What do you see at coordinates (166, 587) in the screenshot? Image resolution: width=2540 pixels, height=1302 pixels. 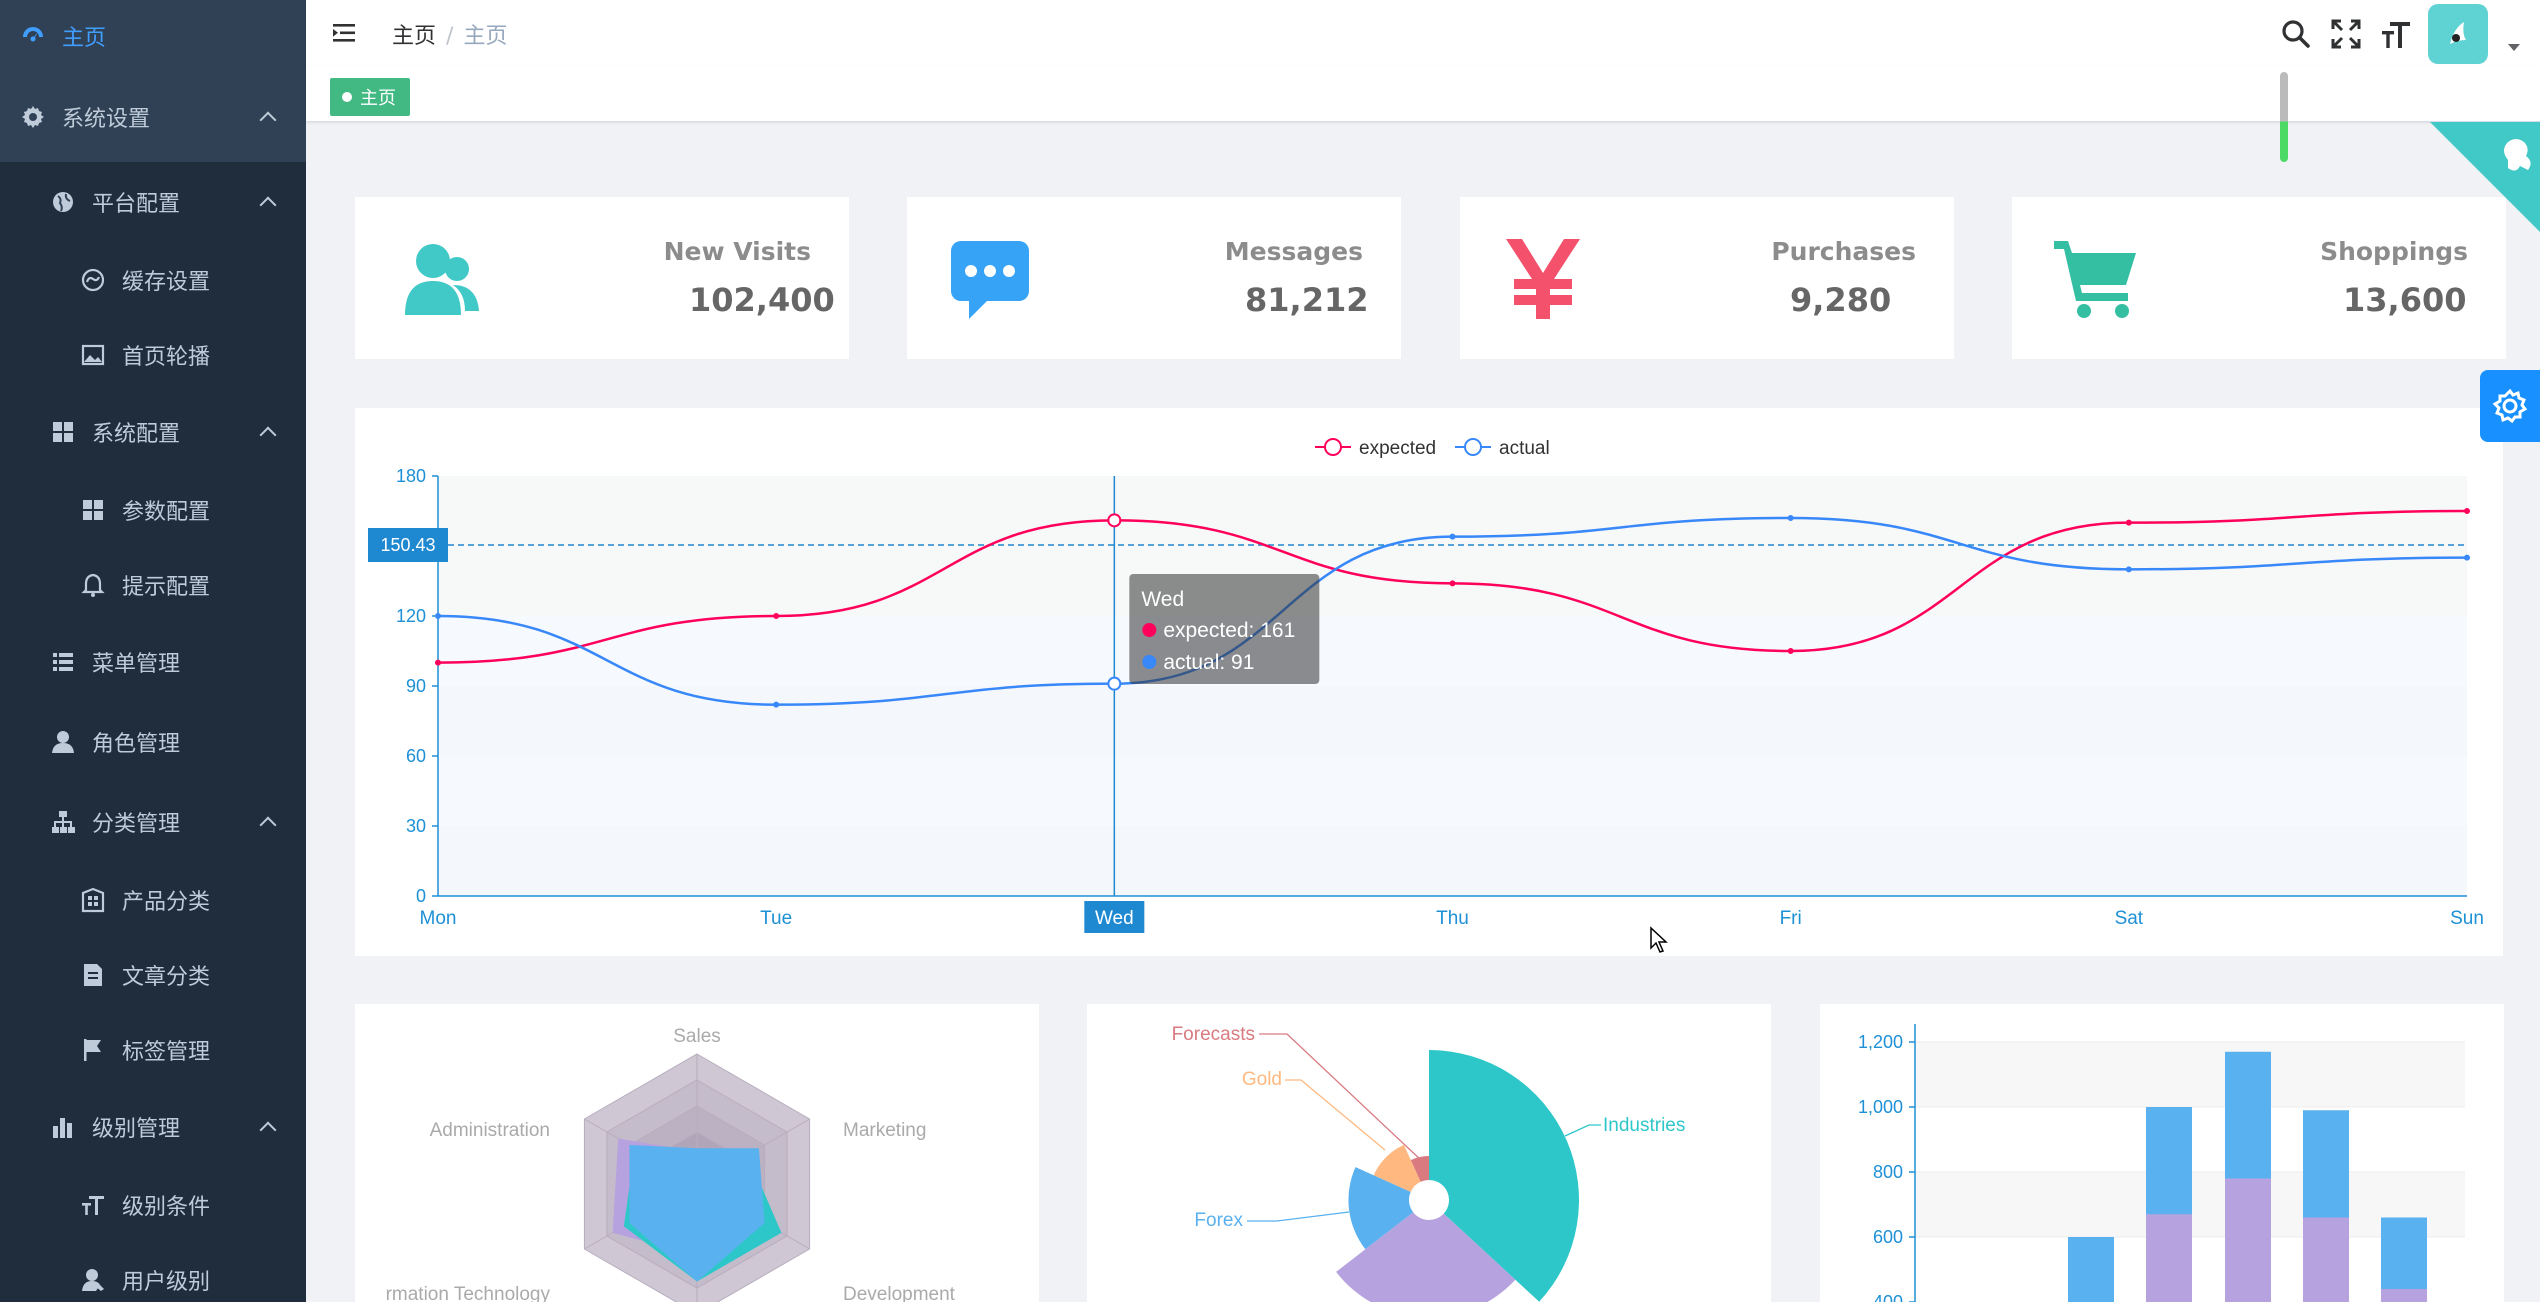 I see `sidebar-item-label: 提示配置` at bounding box center [166, 587].